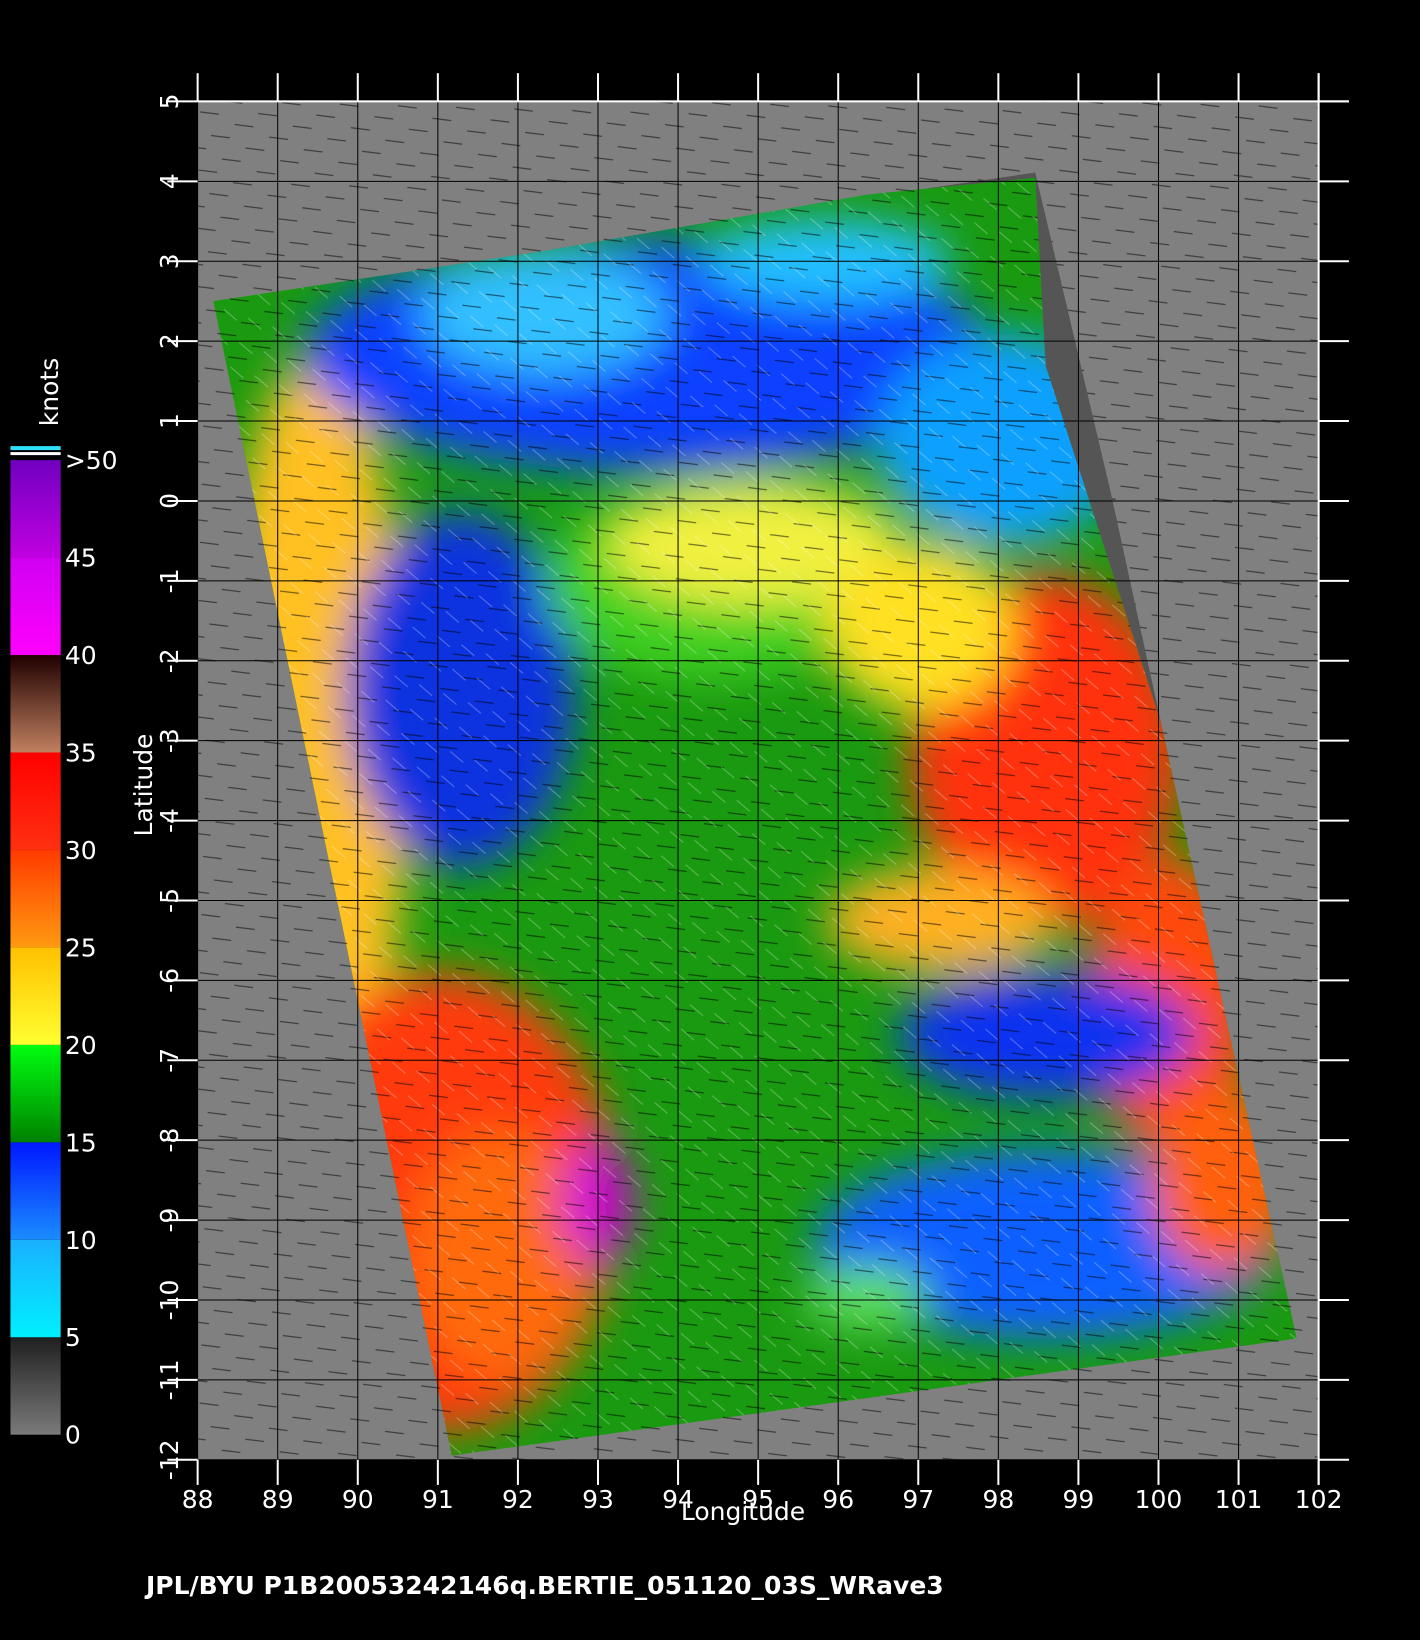 The height and width of the screenshot is (1640, 1420). I want to click on x-tick-label: 95, so click(758, 1499).